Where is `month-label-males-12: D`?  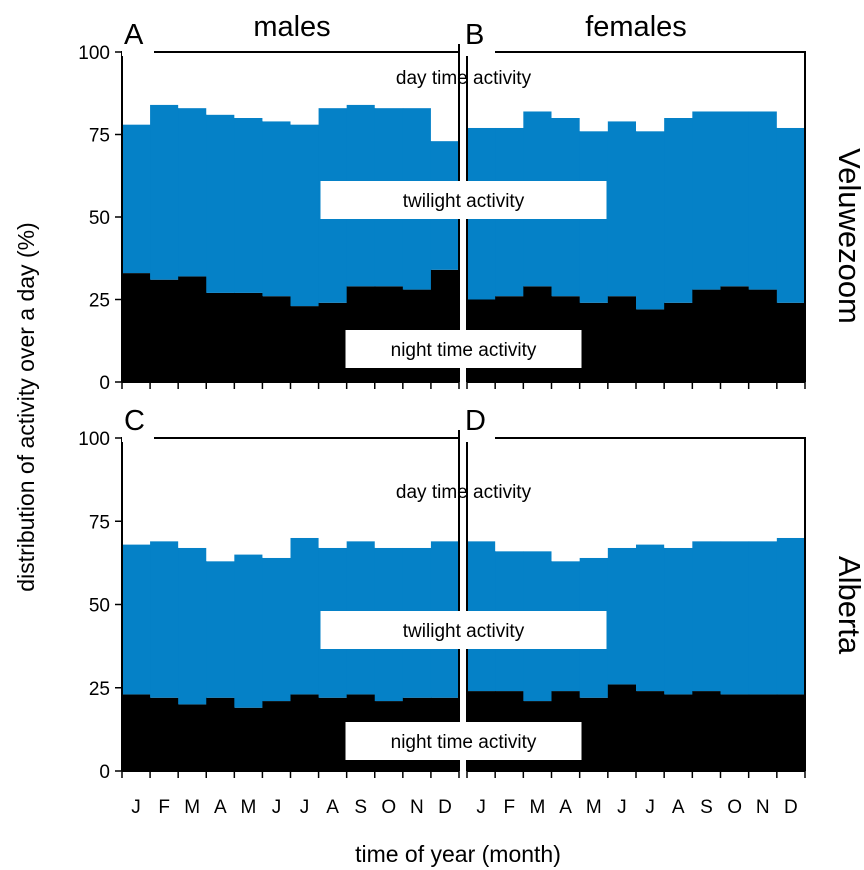
month-label-males-12: D is located at coordinates (445, 807).